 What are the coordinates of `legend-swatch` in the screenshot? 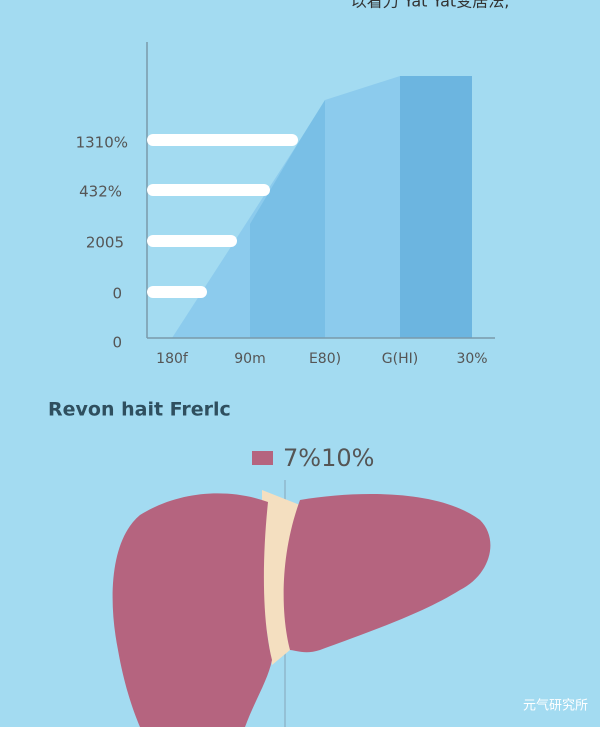 It's located at (262, 458).